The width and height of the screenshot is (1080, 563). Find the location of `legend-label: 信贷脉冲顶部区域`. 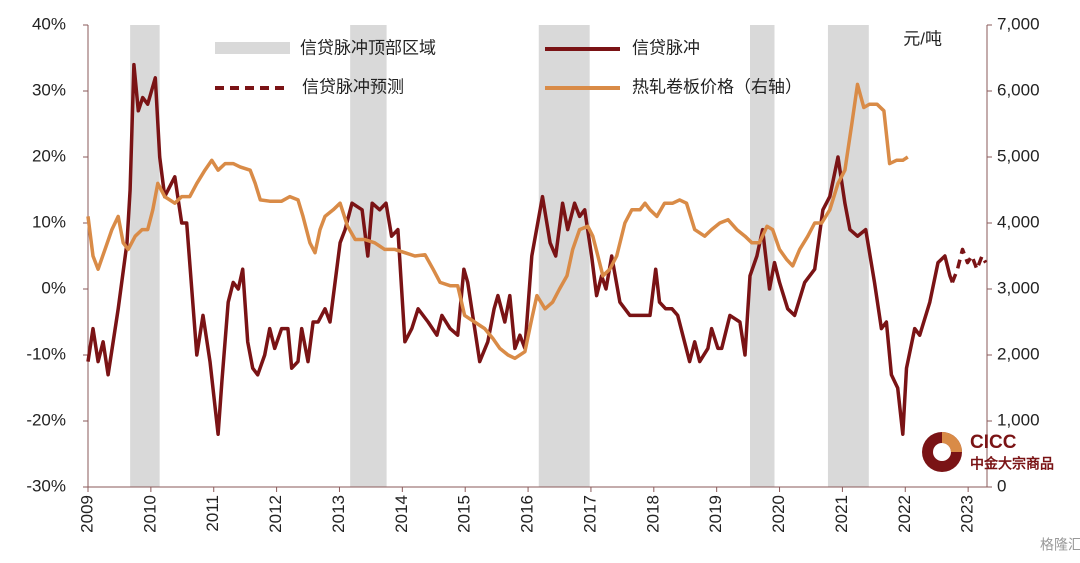

legend-label: 信贷脉冲顶部区域 is located at coordinates (368, 47).